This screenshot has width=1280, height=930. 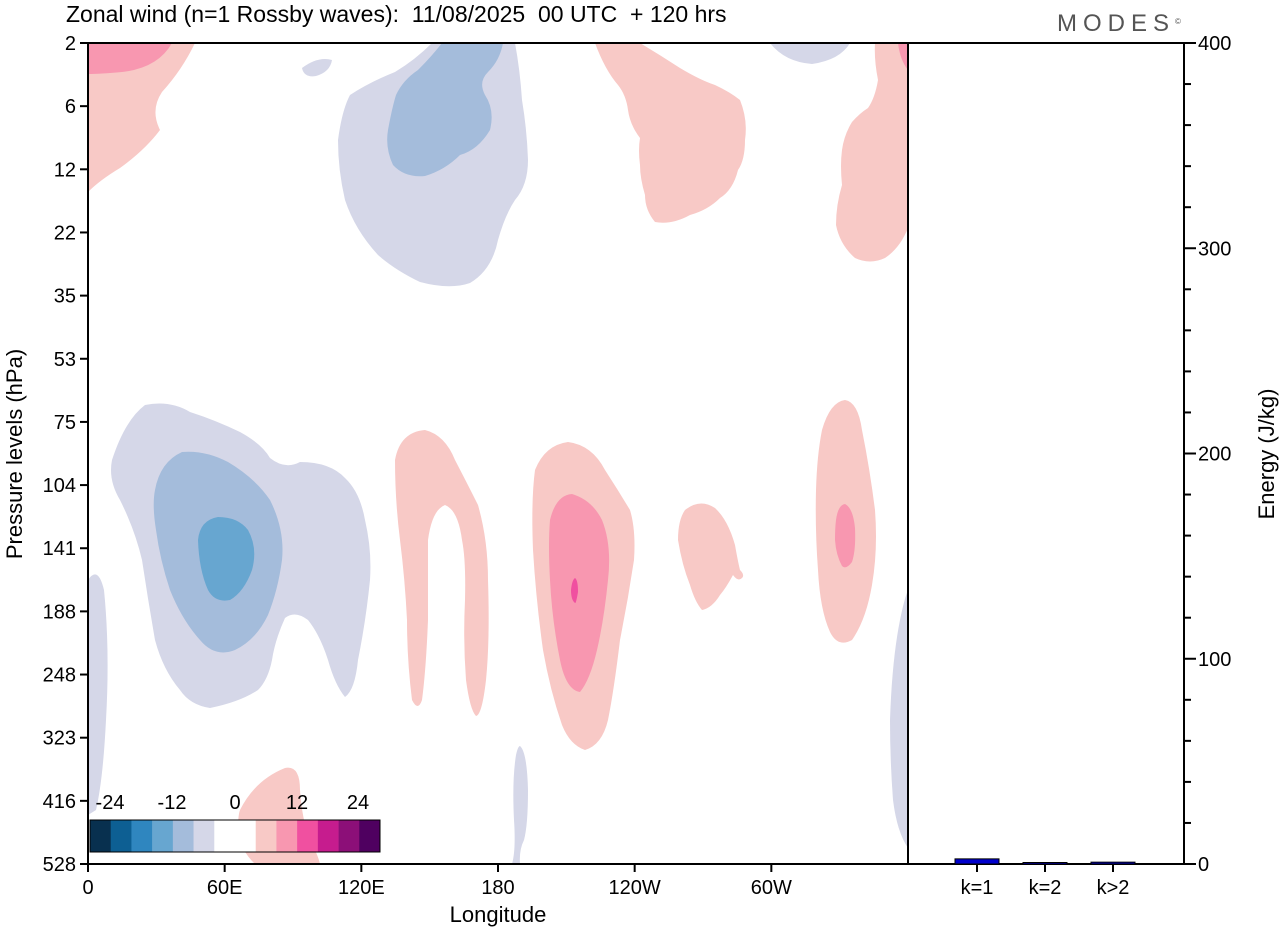 I want to click on x-tick-label: 60E, so click(x=225, y=888).